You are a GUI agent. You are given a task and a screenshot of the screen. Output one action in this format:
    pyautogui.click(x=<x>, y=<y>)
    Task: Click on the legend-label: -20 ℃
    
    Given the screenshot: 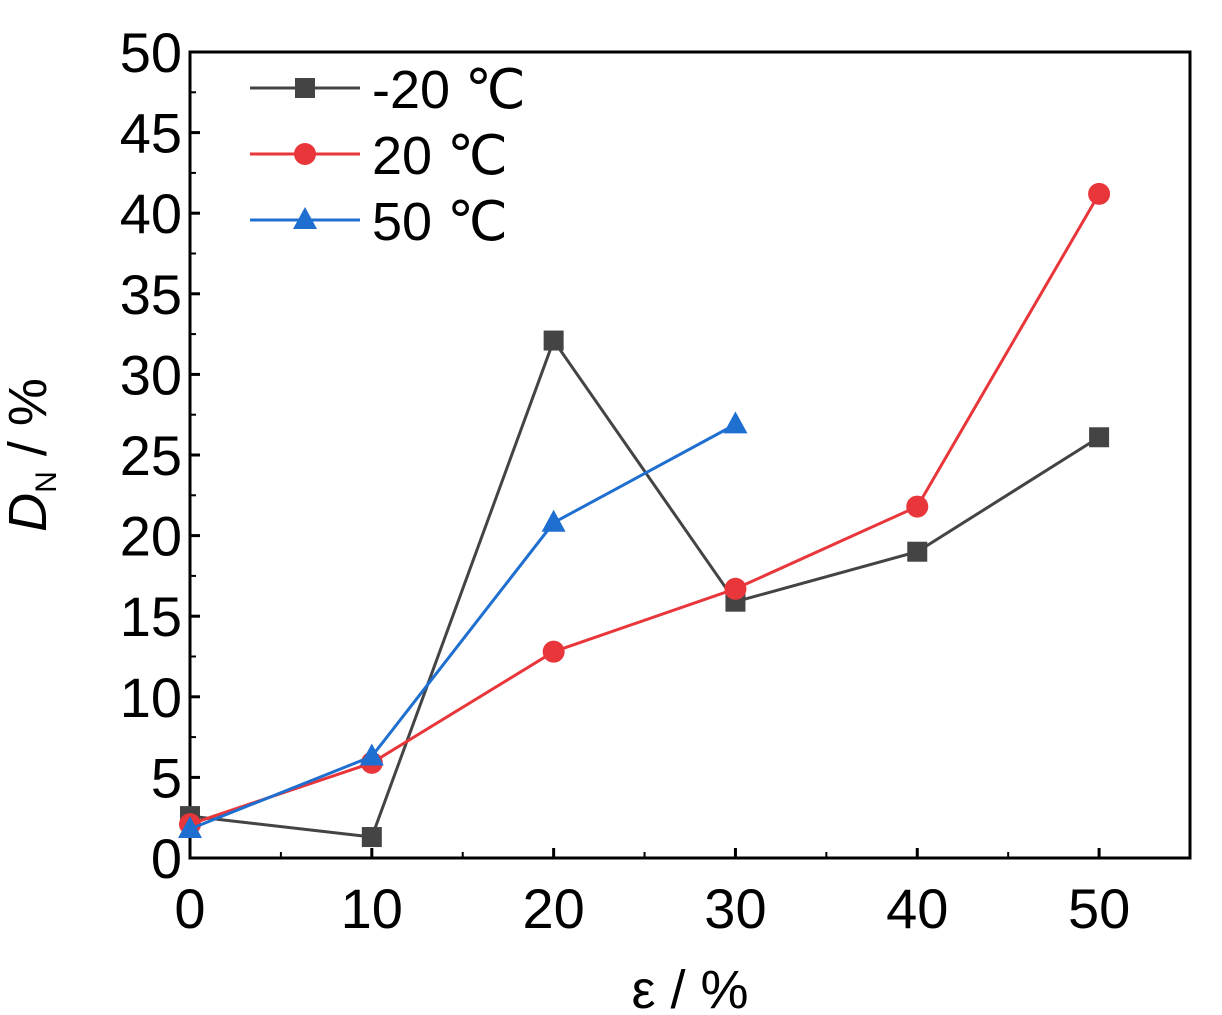 What is the action you would take?
    pyautogui.click(x=449, y=90)
    